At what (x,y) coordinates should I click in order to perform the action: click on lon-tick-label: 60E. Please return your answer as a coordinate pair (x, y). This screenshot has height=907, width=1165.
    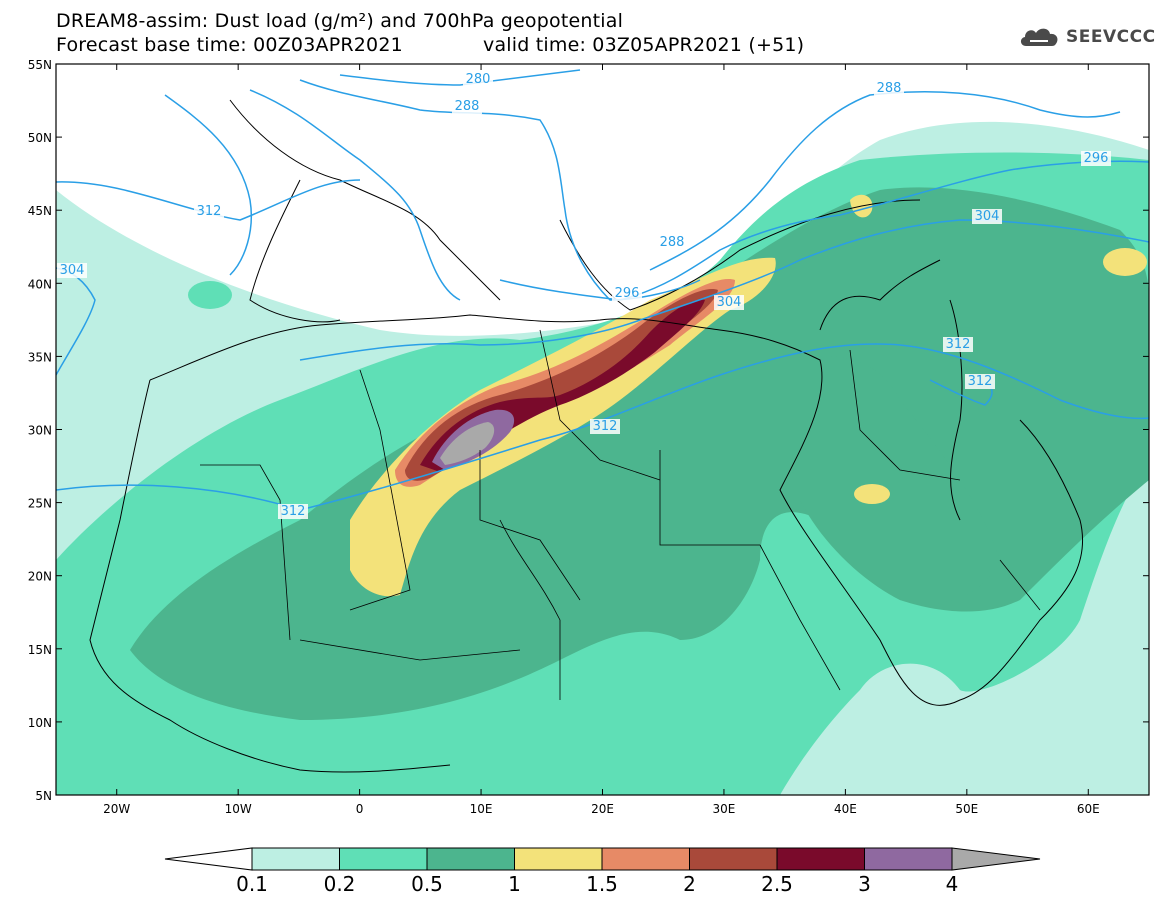
    Looking at the image, I should click on (1088, 809).